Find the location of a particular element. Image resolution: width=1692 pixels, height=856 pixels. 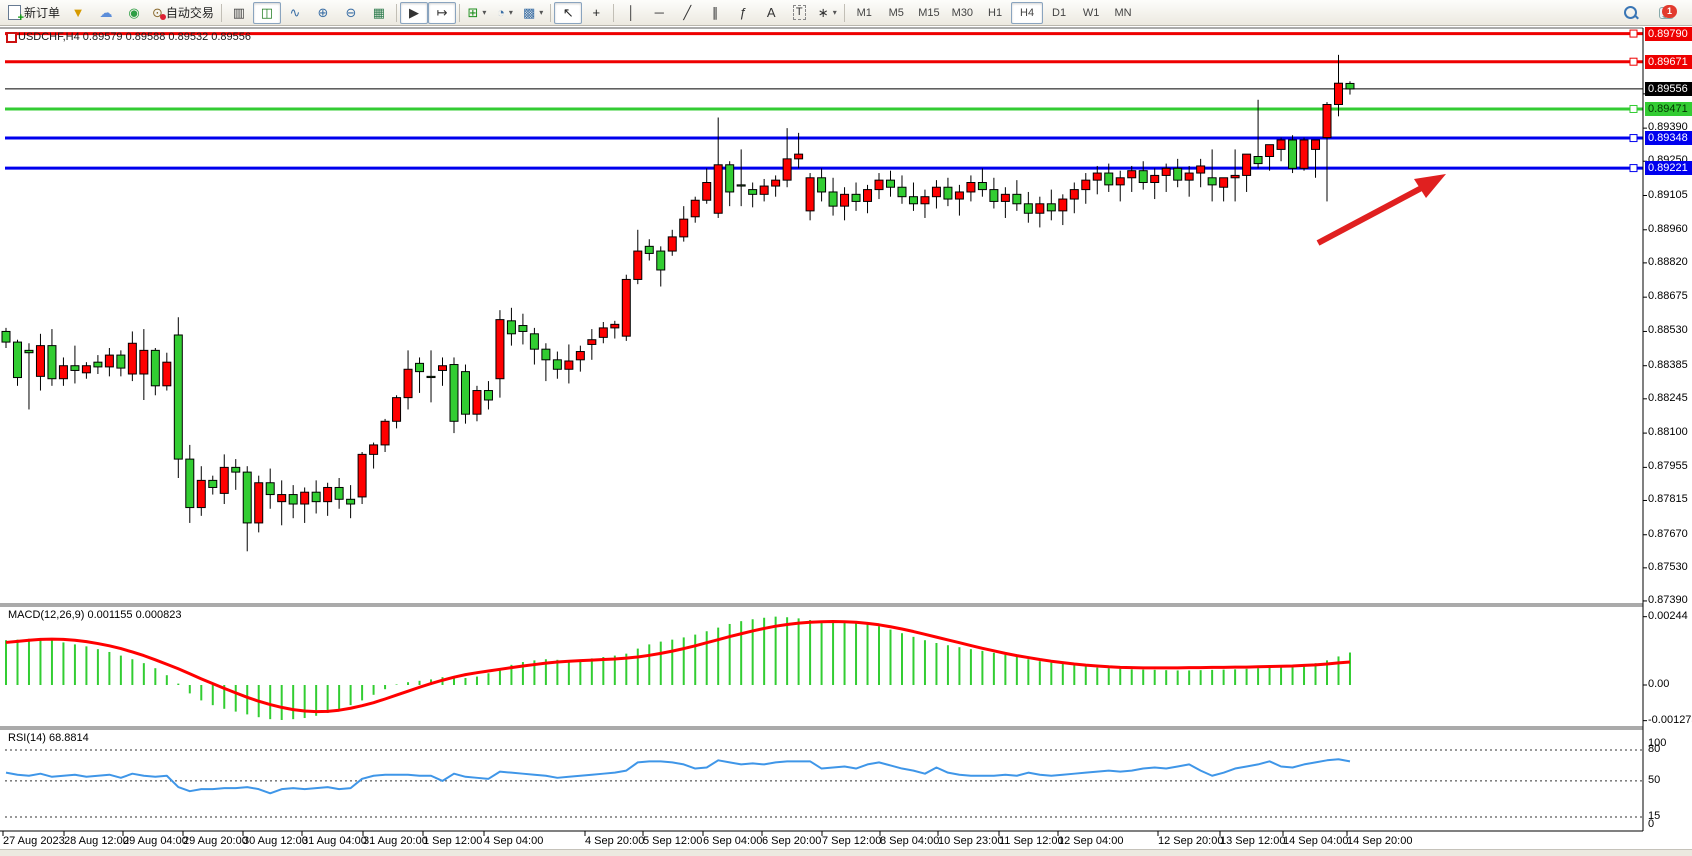

profile-icon: ☁ is located at coordinates (106, 12).